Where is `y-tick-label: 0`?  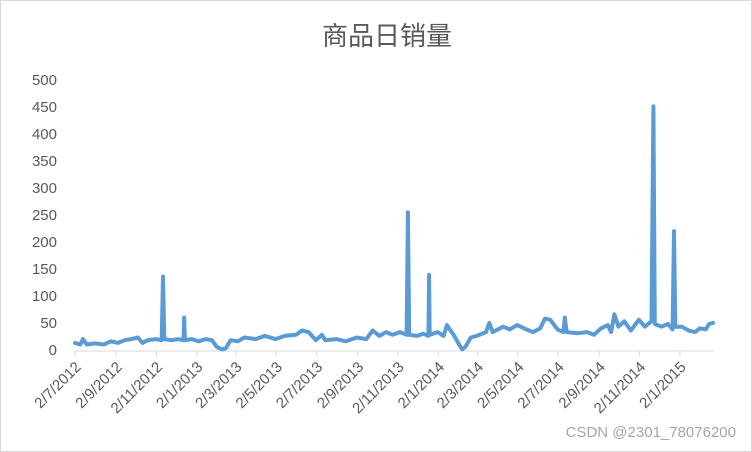
y-tick-label: 0 is located at coordinates (53, 350).